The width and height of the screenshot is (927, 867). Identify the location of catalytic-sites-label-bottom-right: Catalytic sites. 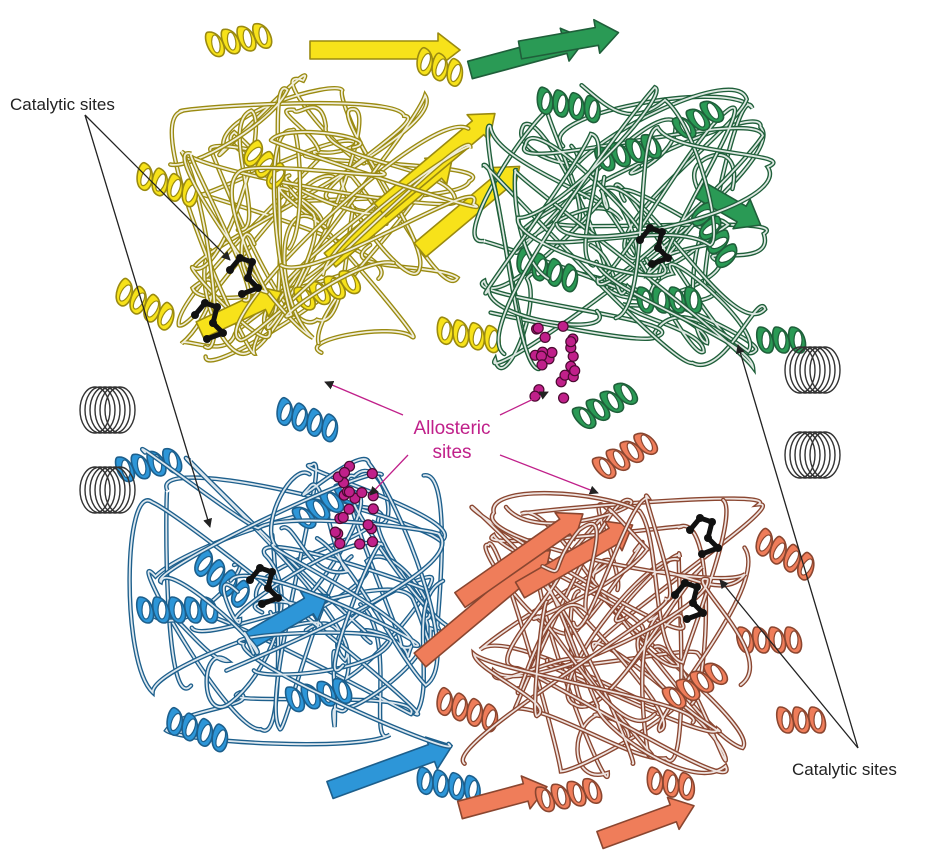
(844, 769).